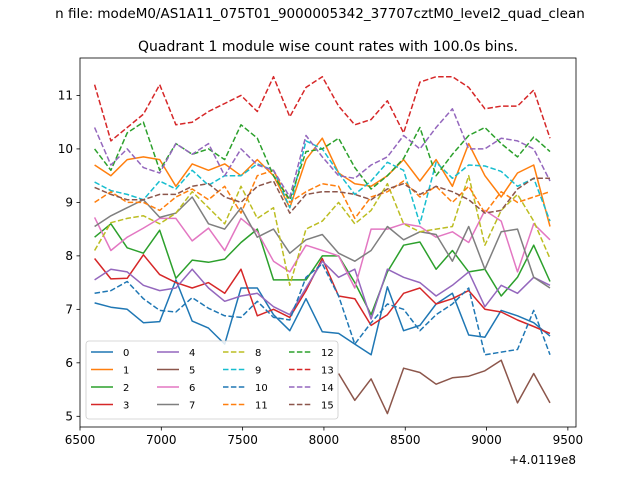 The width and height of the screenshot is (640, 480). I want to click on y-tick-label: 8, so click(69, 256).